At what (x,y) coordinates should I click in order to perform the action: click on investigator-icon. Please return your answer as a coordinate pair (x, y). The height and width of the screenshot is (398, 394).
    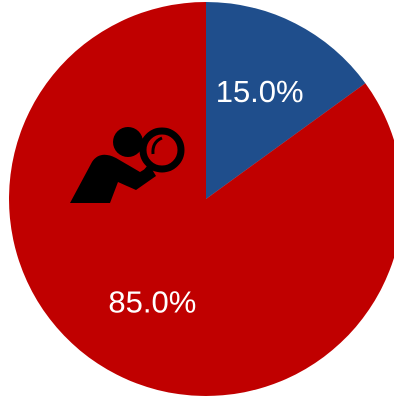
    Looking at the image, I should click on (127, 165).